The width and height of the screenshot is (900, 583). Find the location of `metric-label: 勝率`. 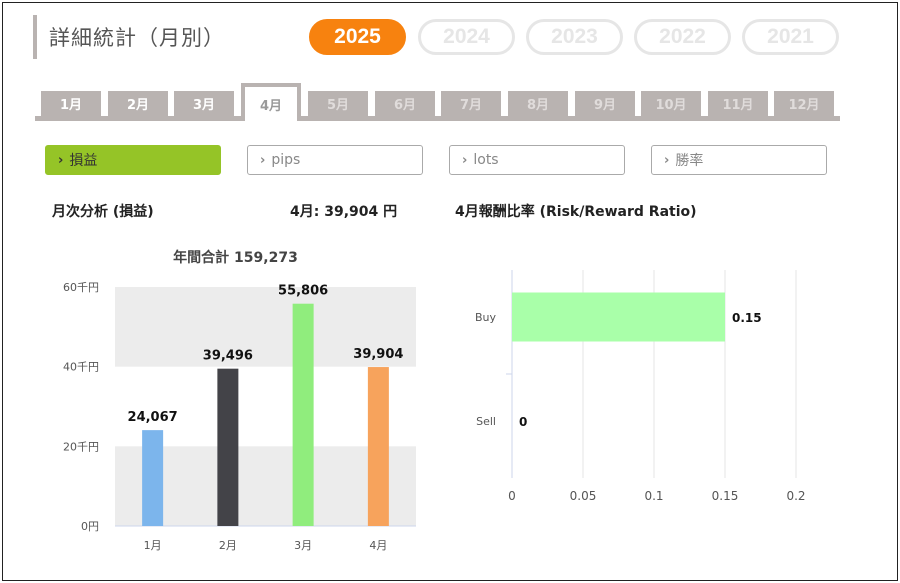

metric-label: 勝率 is located at coordinates (689, 161).